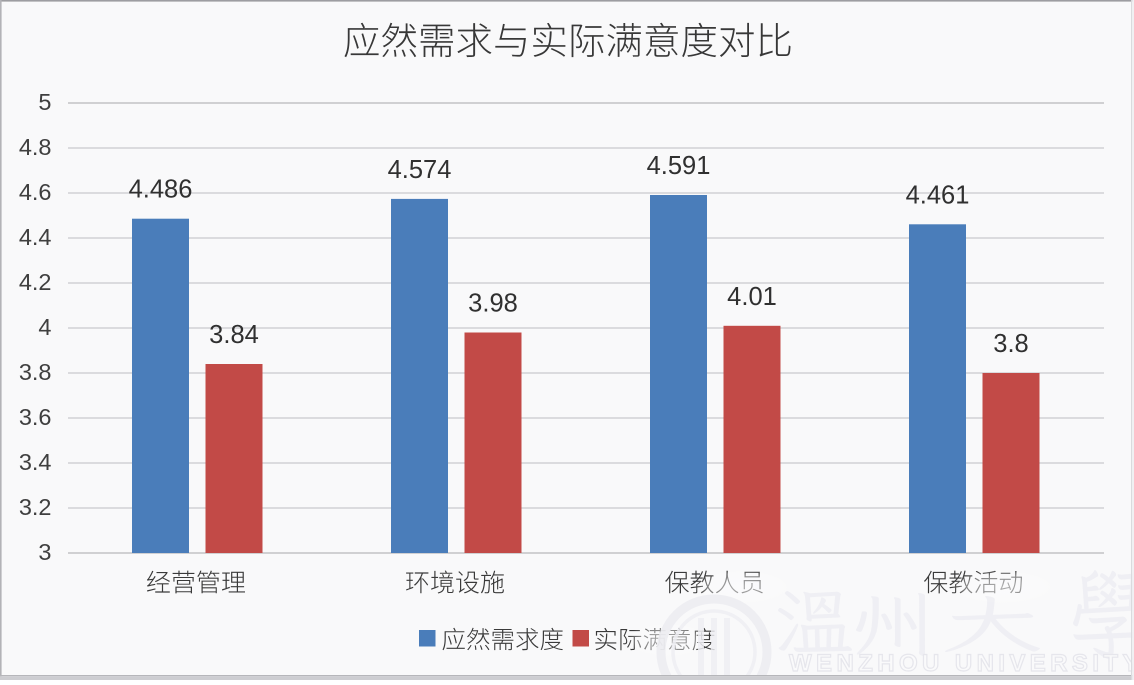 This screenshot has width=1134, height=685. I want to click on svg-text: 4.4, so click(35, 237).